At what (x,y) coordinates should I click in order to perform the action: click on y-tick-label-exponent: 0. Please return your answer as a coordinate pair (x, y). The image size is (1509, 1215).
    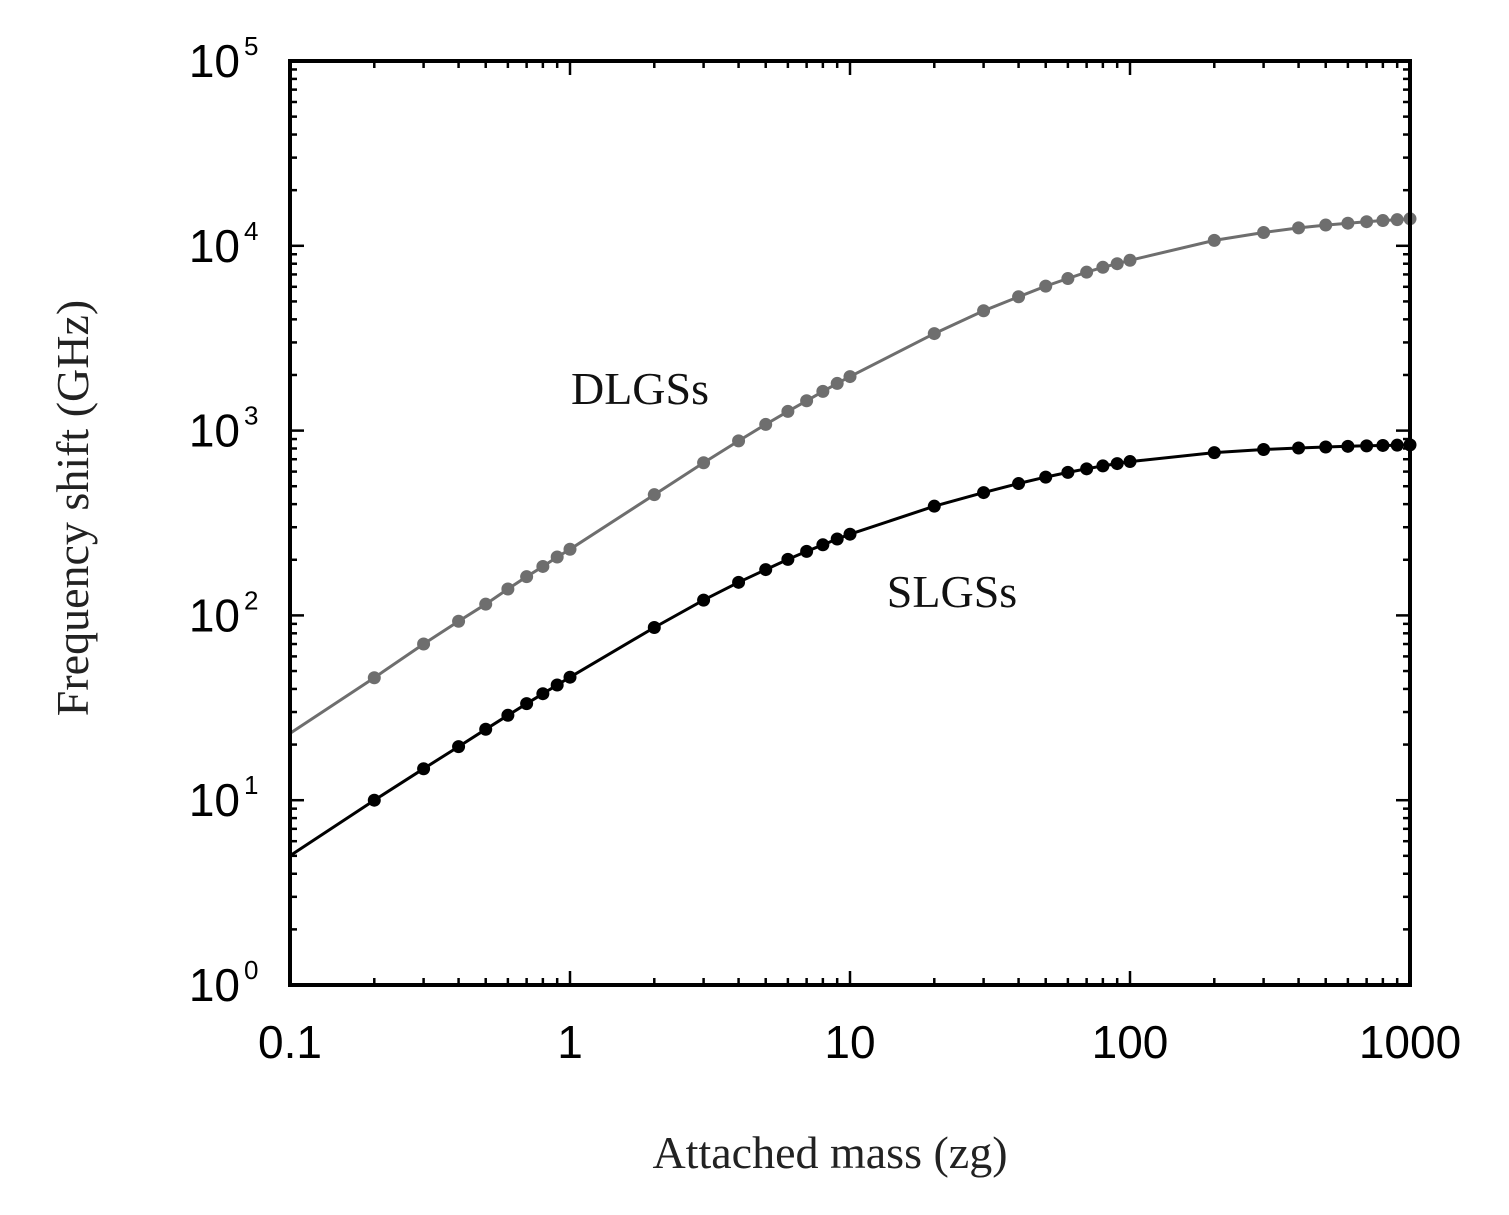
    Looking at the image, I should click on (251, 970).